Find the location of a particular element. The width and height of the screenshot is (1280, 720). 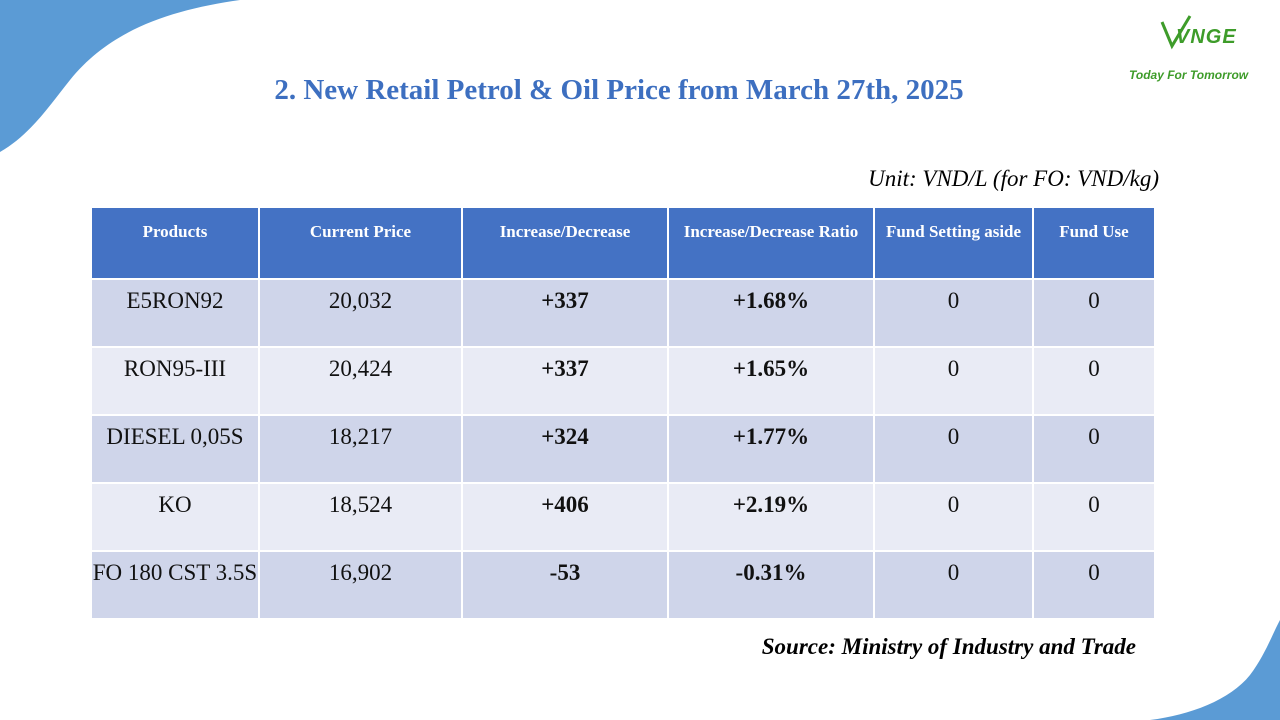

table-row: KO 18,524 +406 +2.19% 0 0 is located at coordinates (623, 517).